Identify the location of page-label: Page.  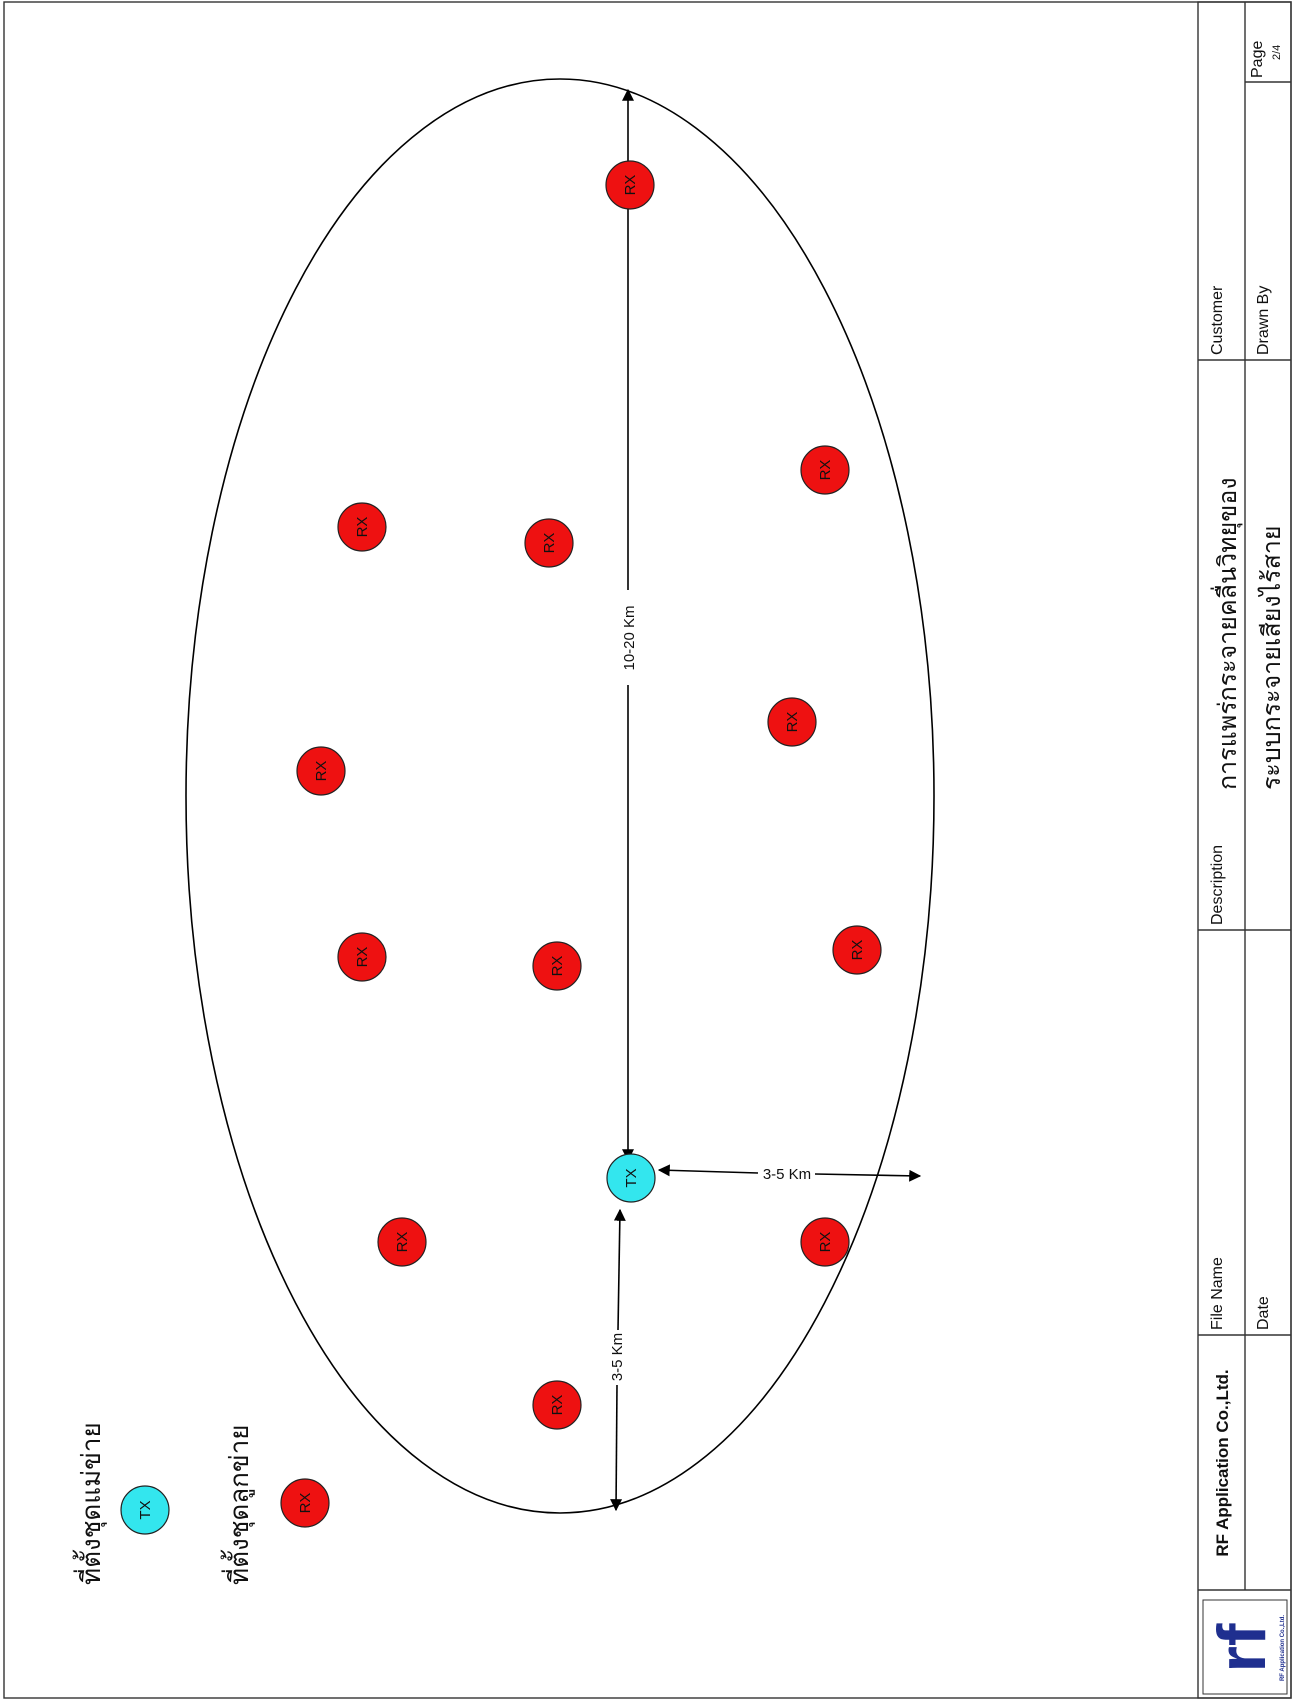
(1257, 59).